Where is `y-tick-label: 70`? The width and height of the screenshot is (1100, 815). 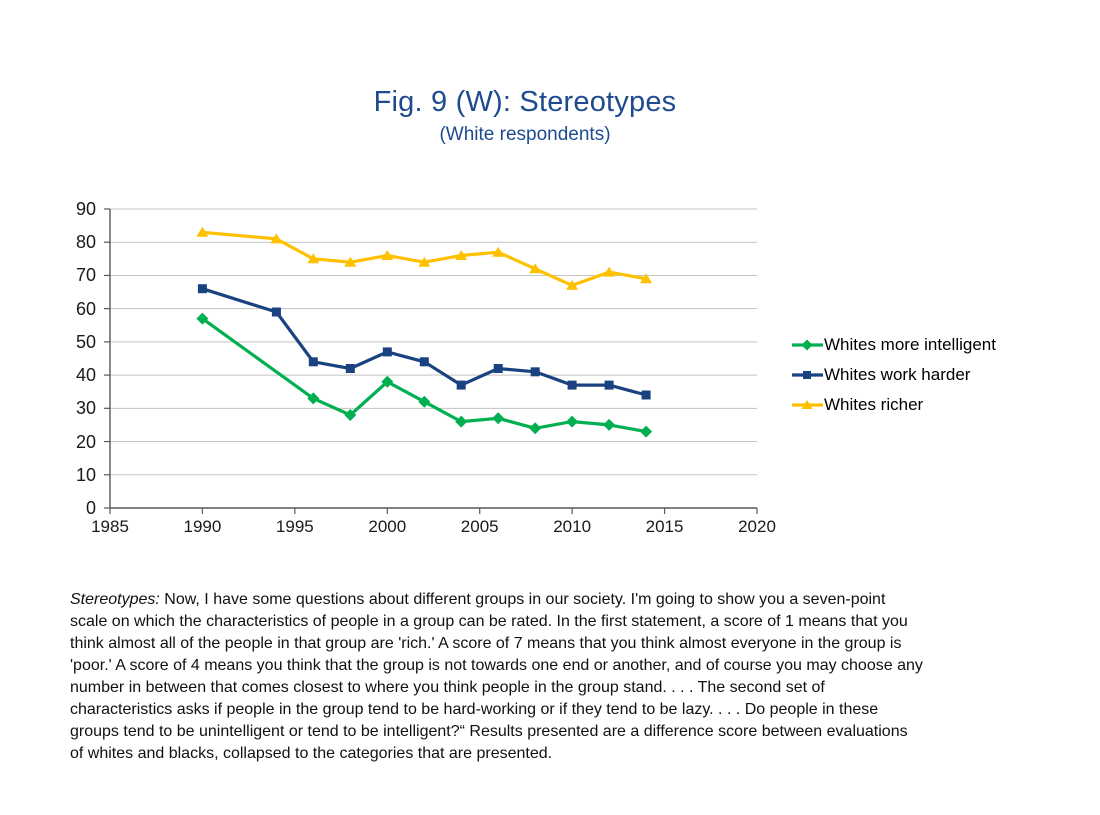 y-tick-label: 70 is located at coordinates (85, 275).